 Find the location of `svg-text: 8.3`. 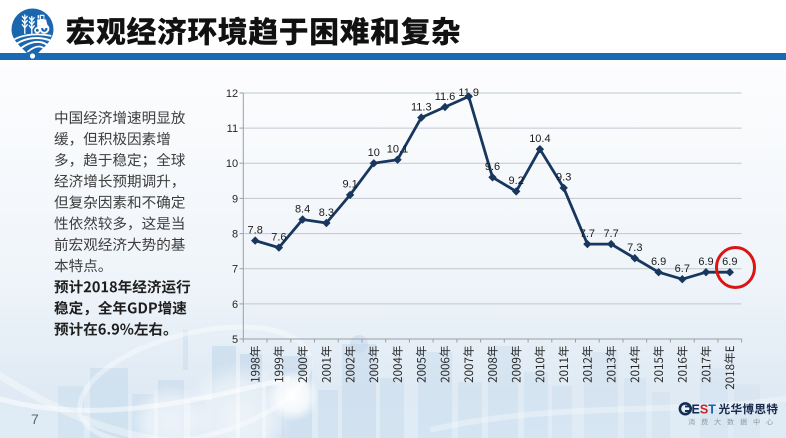

svg-text: 8.3 is located at coordinates (326, 213).